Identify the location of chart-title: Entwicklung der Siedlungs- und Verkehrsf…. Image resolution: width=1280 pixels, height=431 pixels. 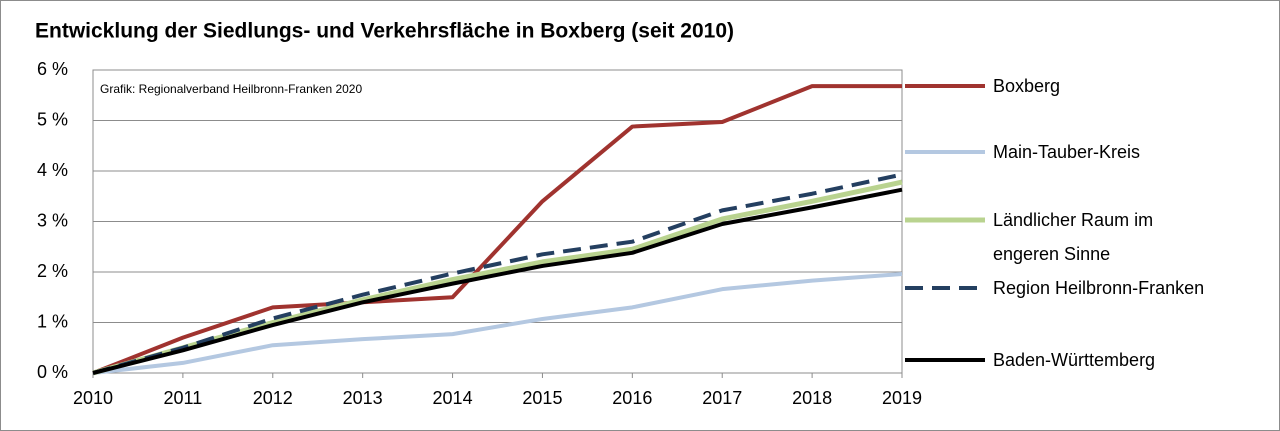
(384, 31).